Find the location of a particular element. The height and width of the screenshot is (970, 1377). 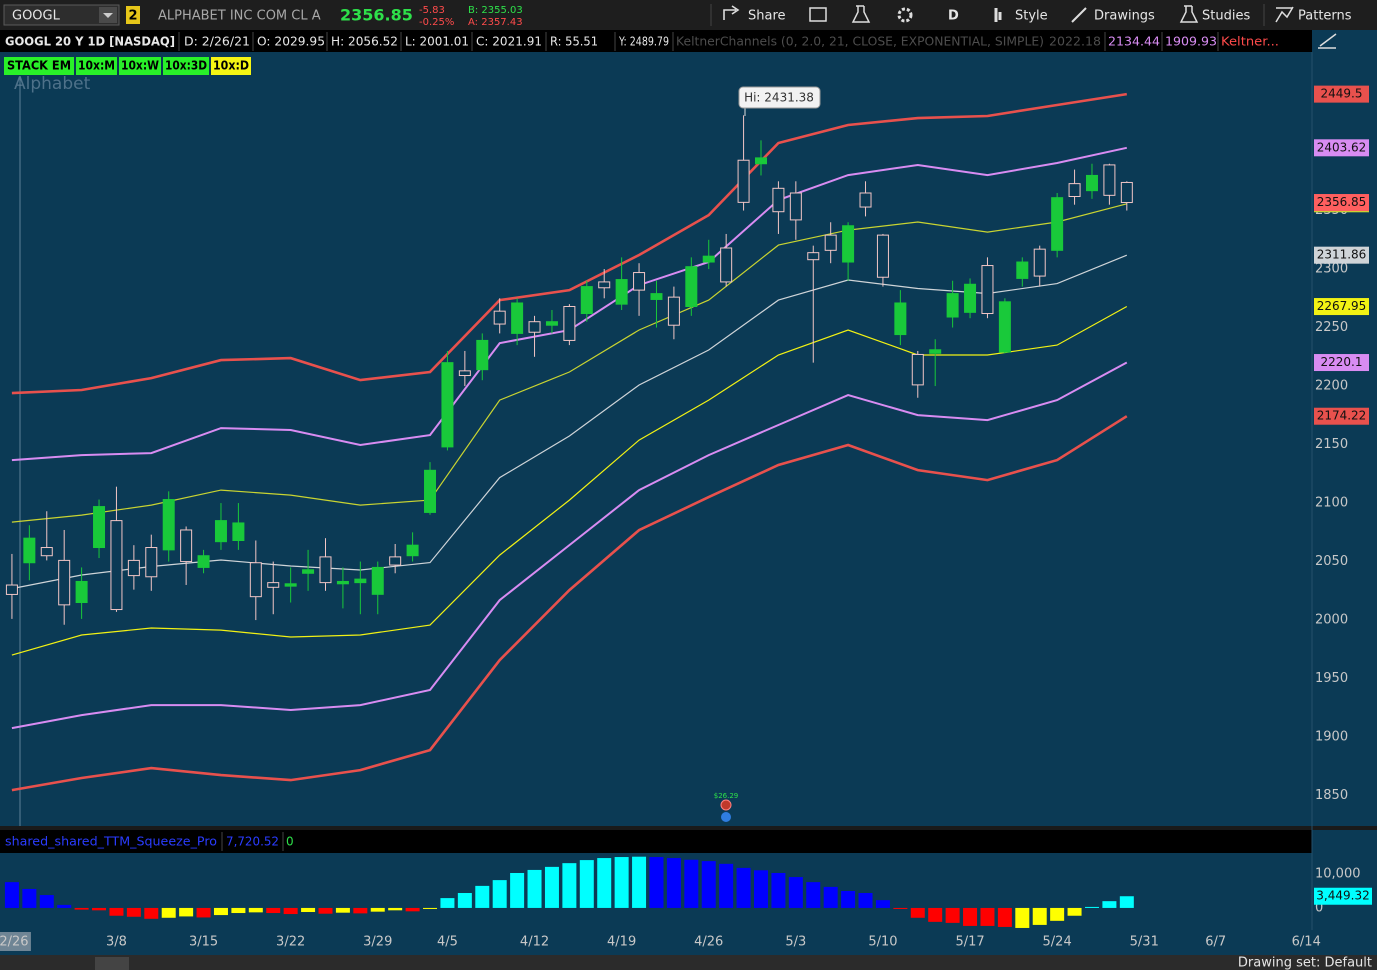

link-box is located at coordinates (133, 15).